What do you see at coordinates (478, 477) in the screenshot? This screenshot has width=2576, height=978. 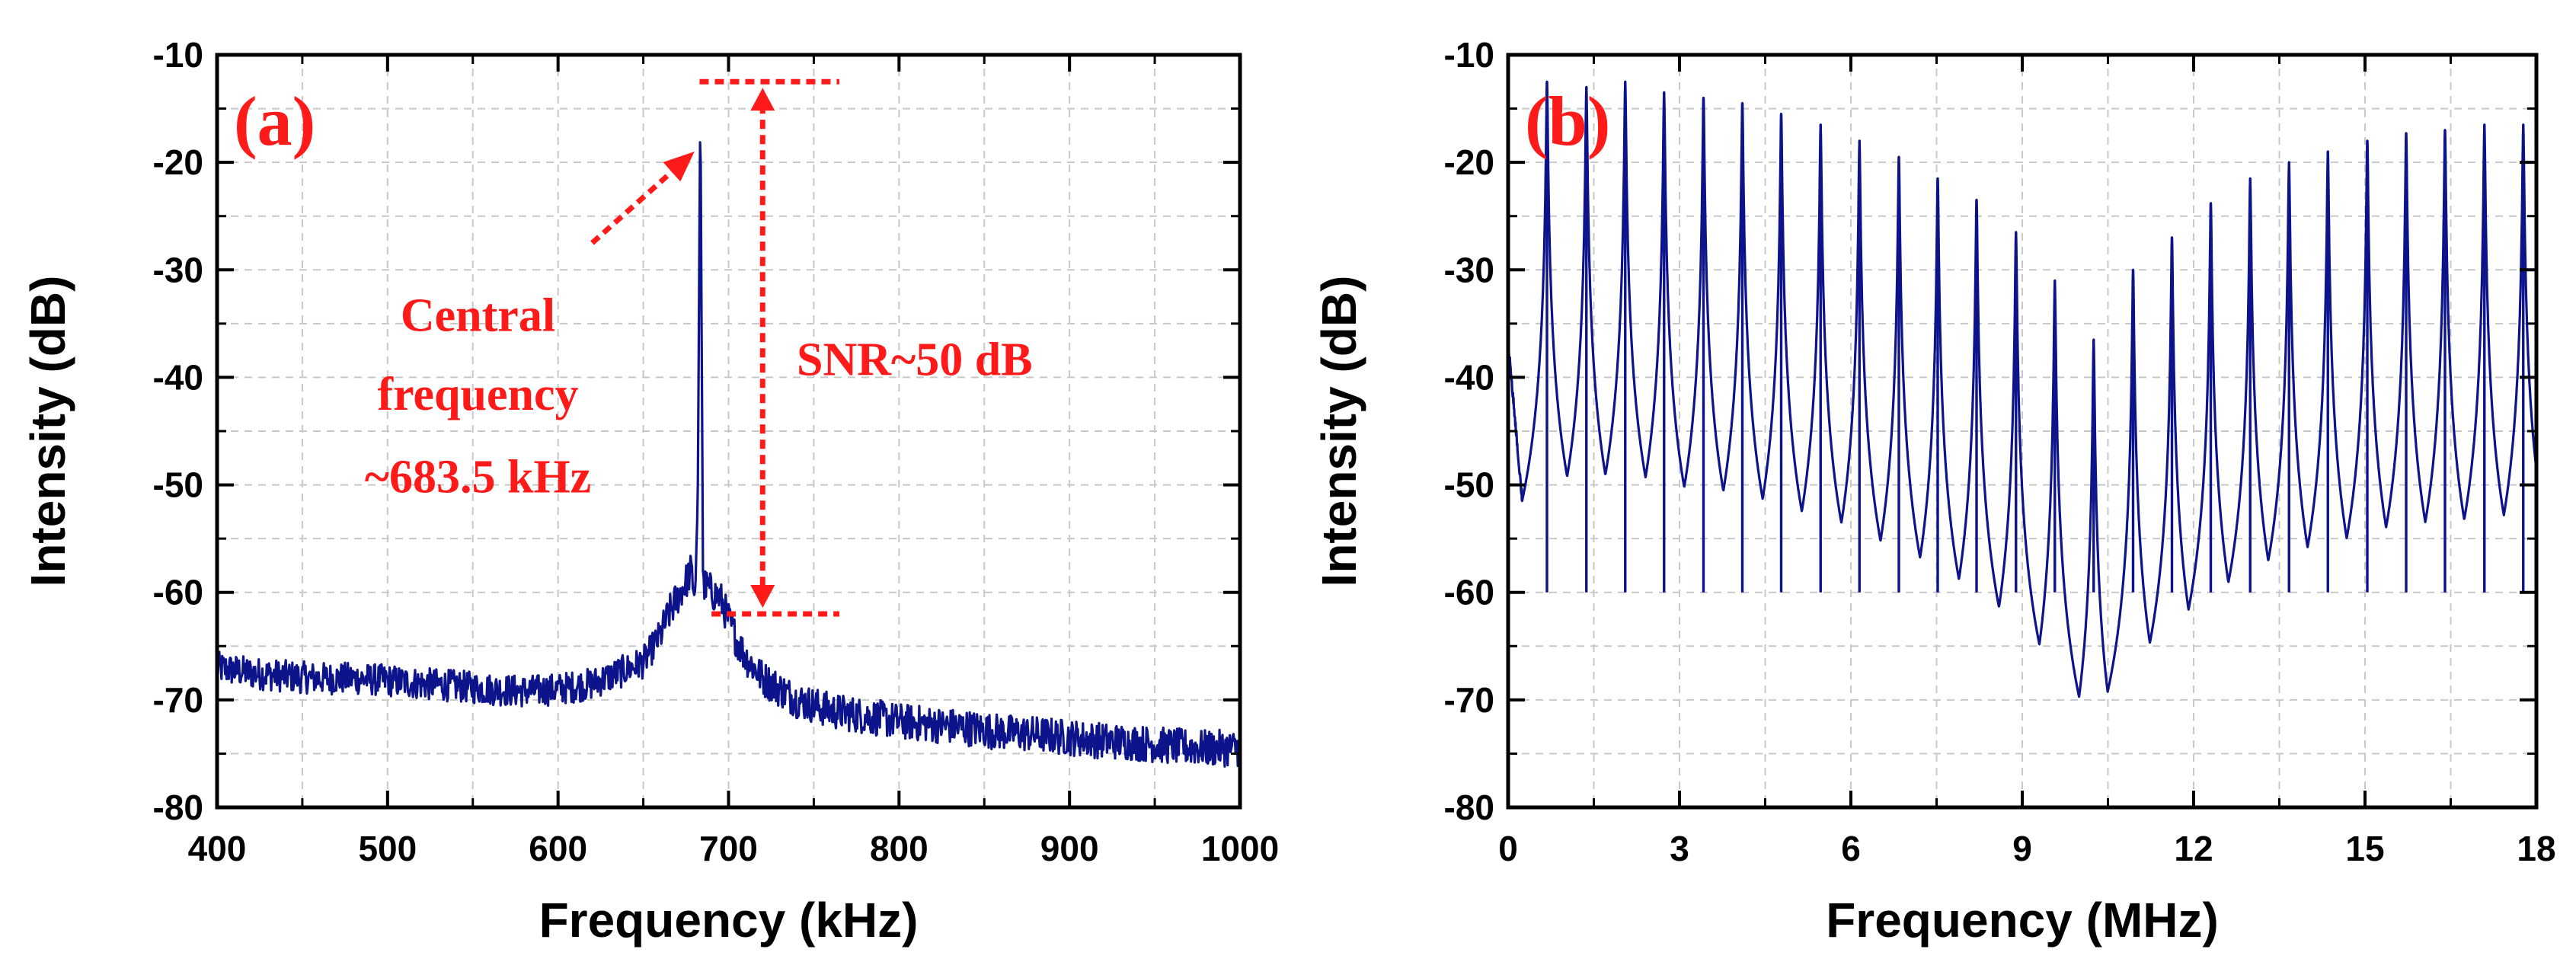 I see `central-frequency-label-line-3: ~683.5 kHz` at bounding box center [478, 477].